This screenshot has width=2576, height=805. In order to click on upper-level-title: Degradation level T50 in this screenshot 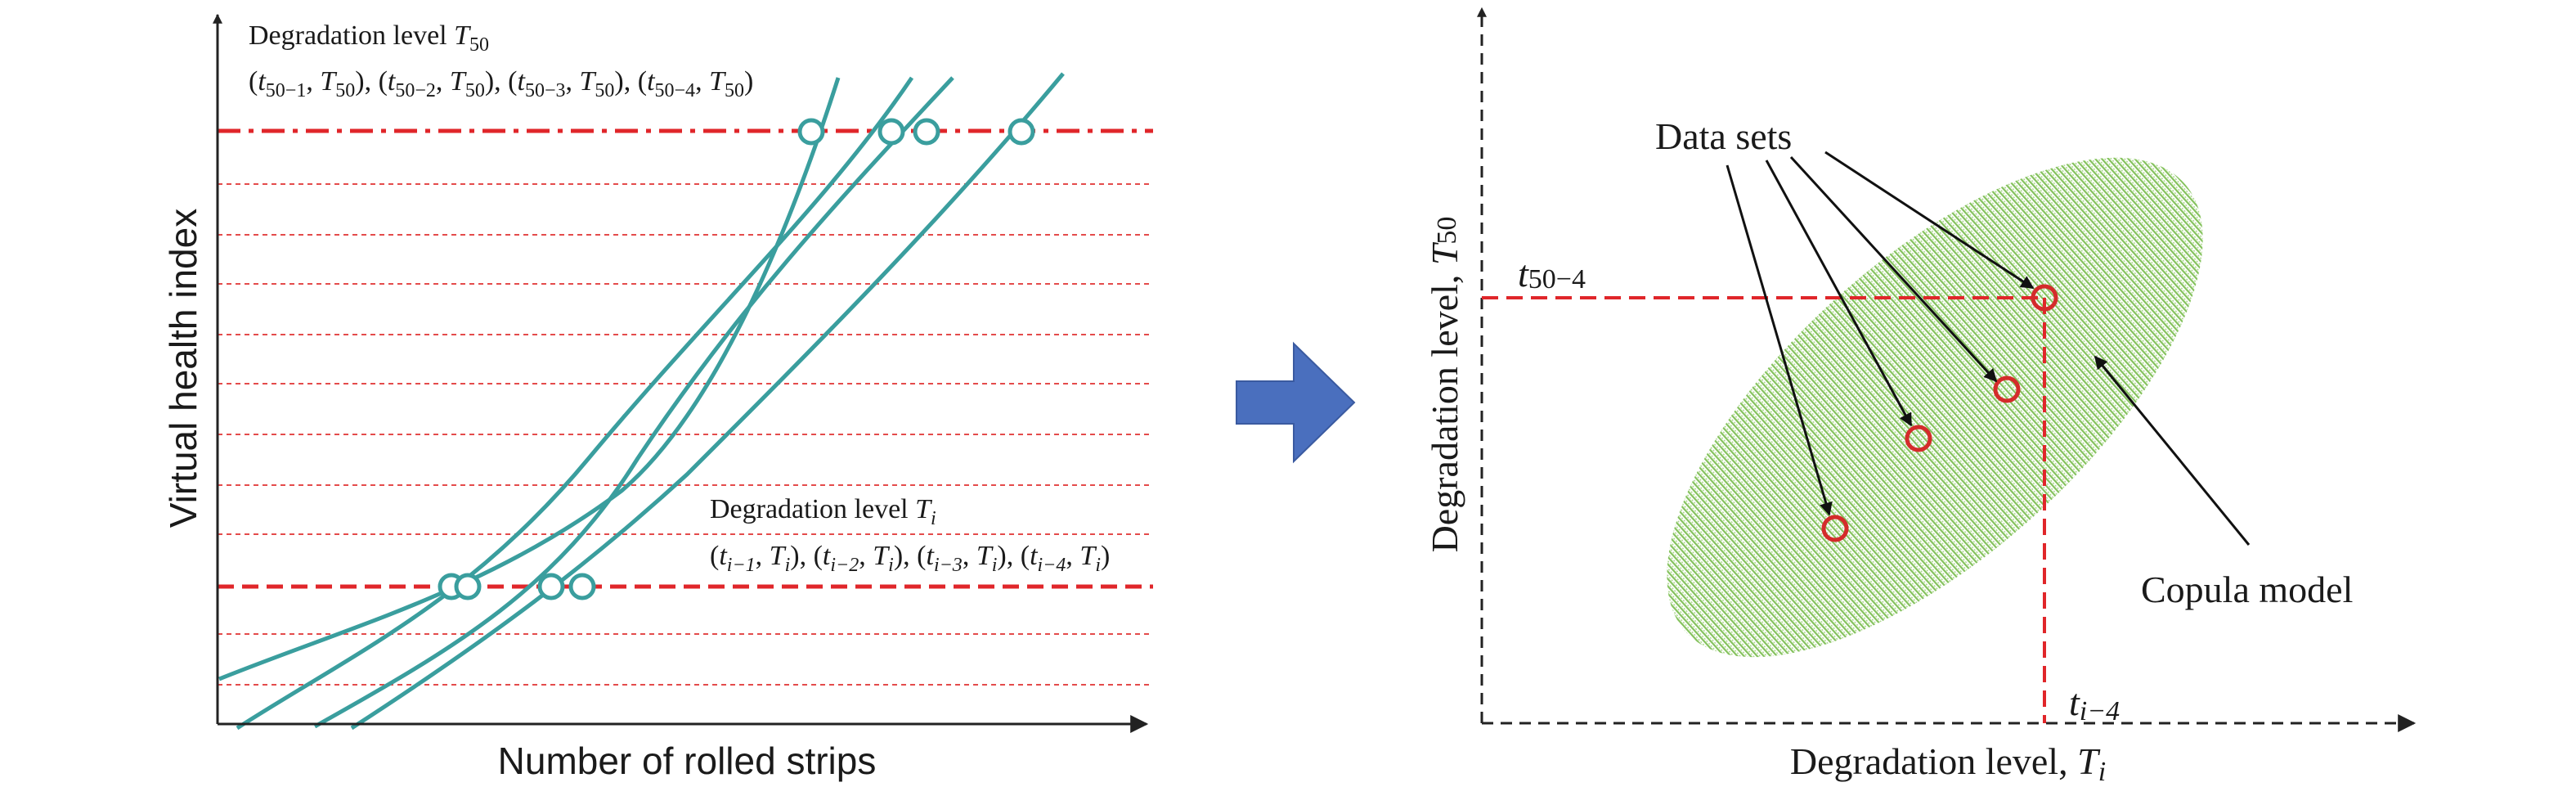, I will do `click(369, 38)`.